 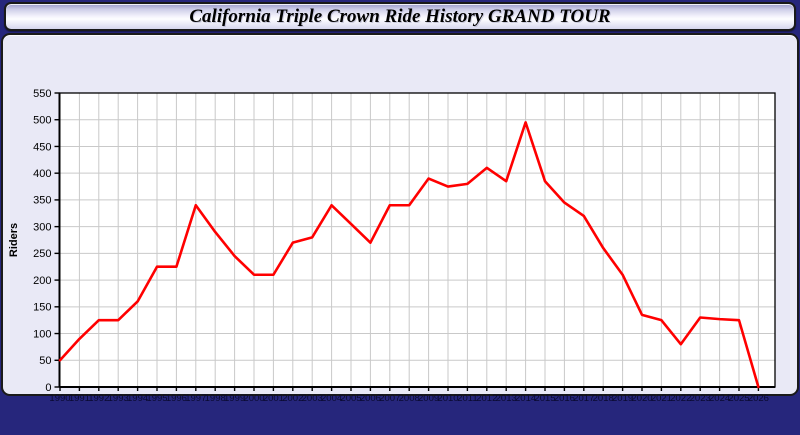 What do you see at coordinates (312, 398) in the screenshot?
I see `x-tick-label: 2003` at bounding box center [312, 398].